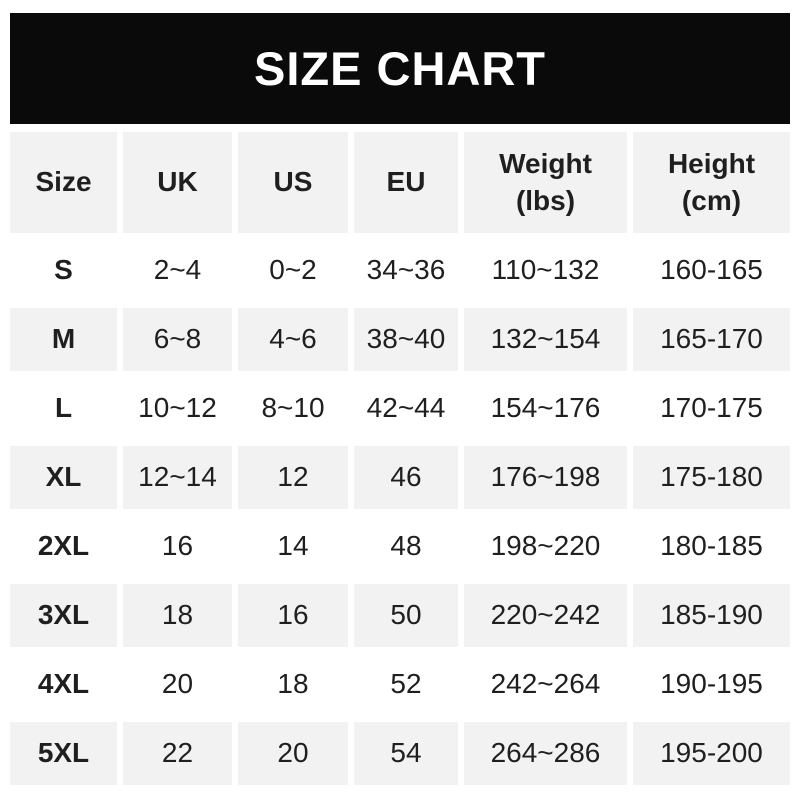  I want to click on column-header-us: US, so click(293, 182).